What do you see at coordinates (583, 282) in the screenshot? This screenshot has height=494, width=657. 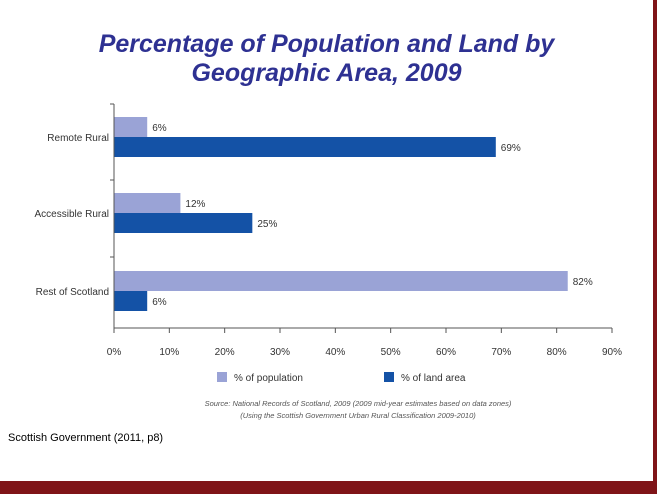 I see `data-label-rest-of-scotland-population: 82%` at bounding box center [583, 282].